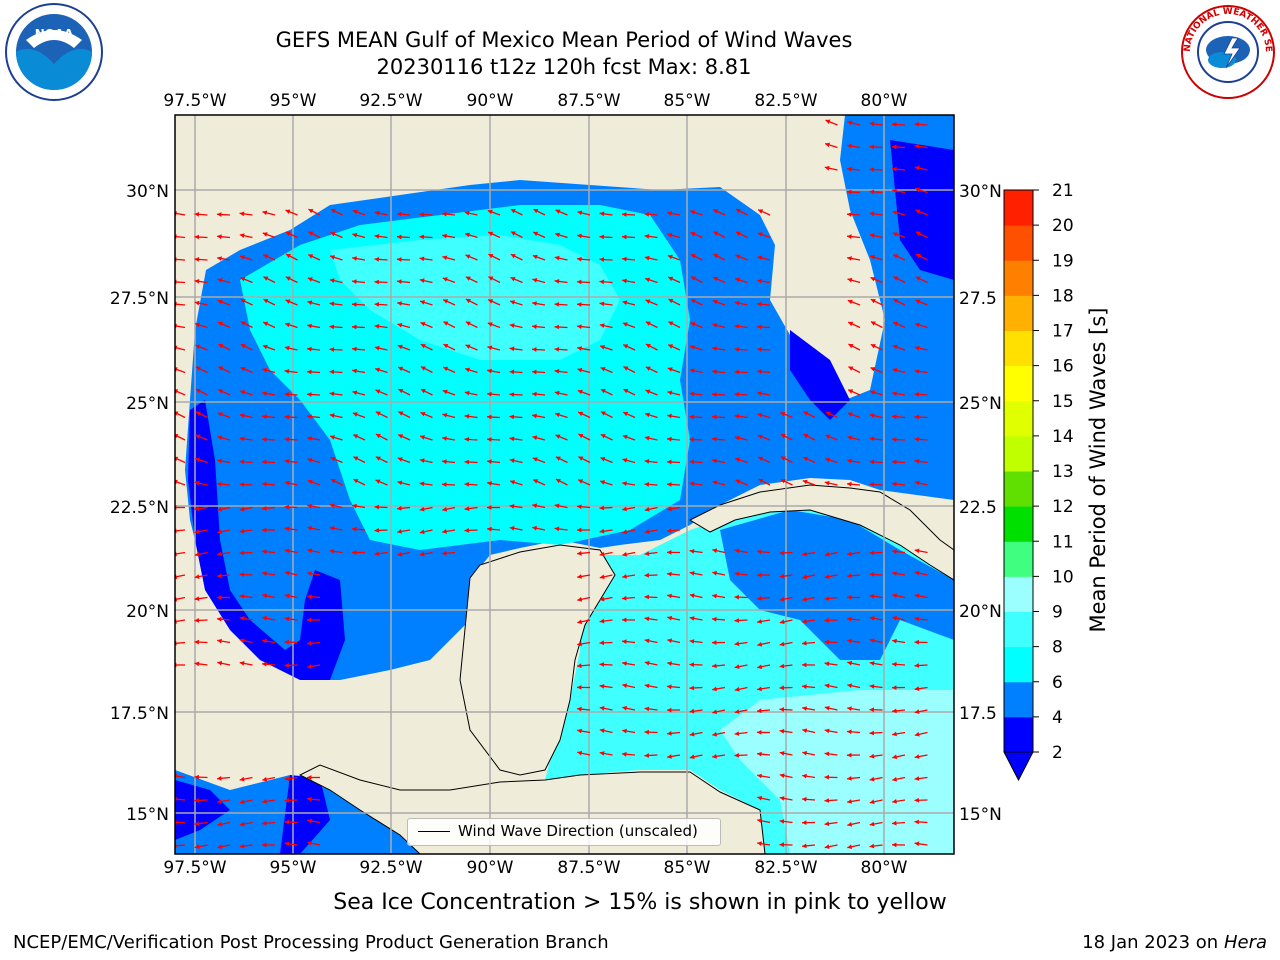 This screenshot has height=960, width=1280. I want to click on colorbar-tick-label: 16, so click(1063, 367).